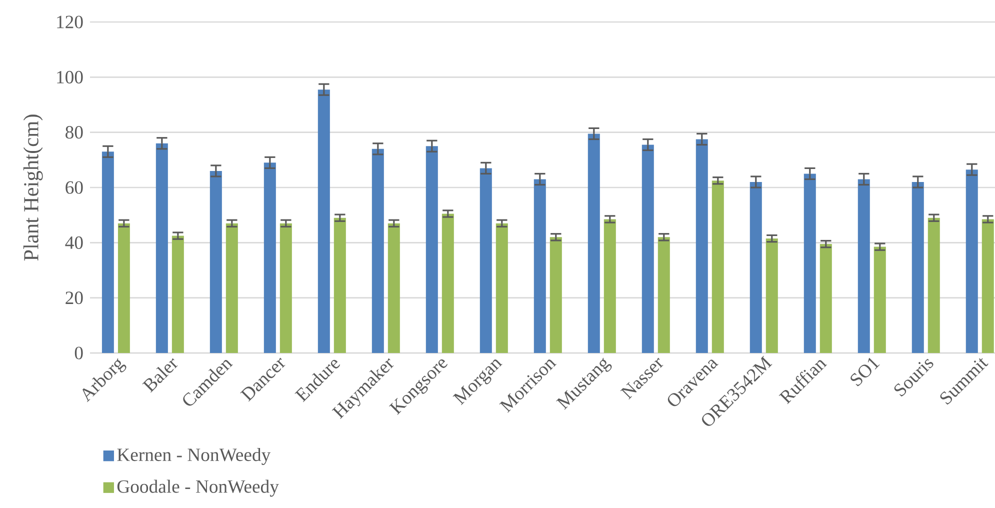 The height and width of the screenshot is (508, 995). What do you see at coordinates (74, 187) in the screenshot?
I see `y-tick-label: 60` at bounding box center [74, 187].